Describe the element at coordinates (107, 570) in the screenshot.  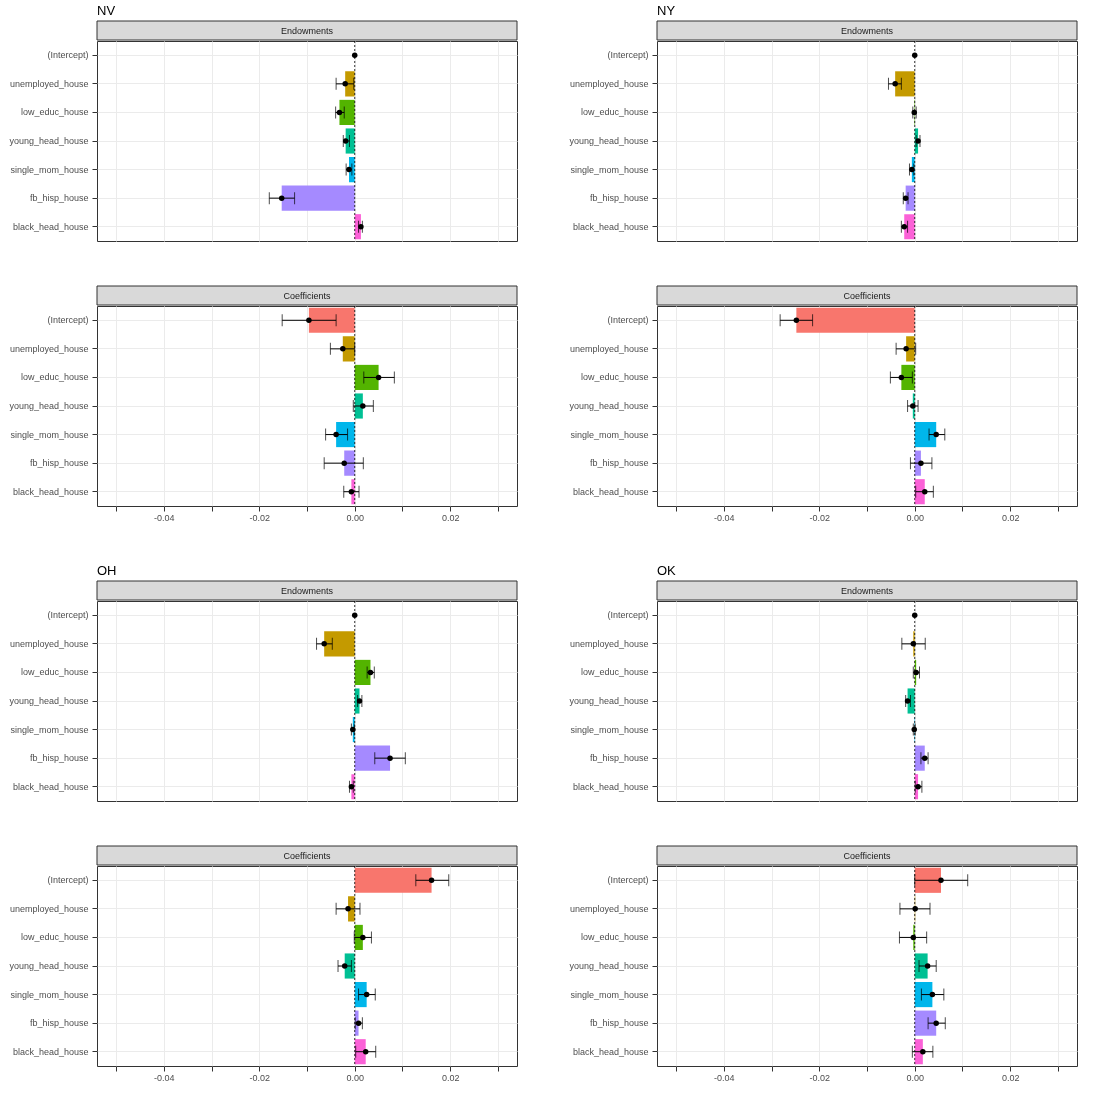
I see `chart-title: OH` at that location.